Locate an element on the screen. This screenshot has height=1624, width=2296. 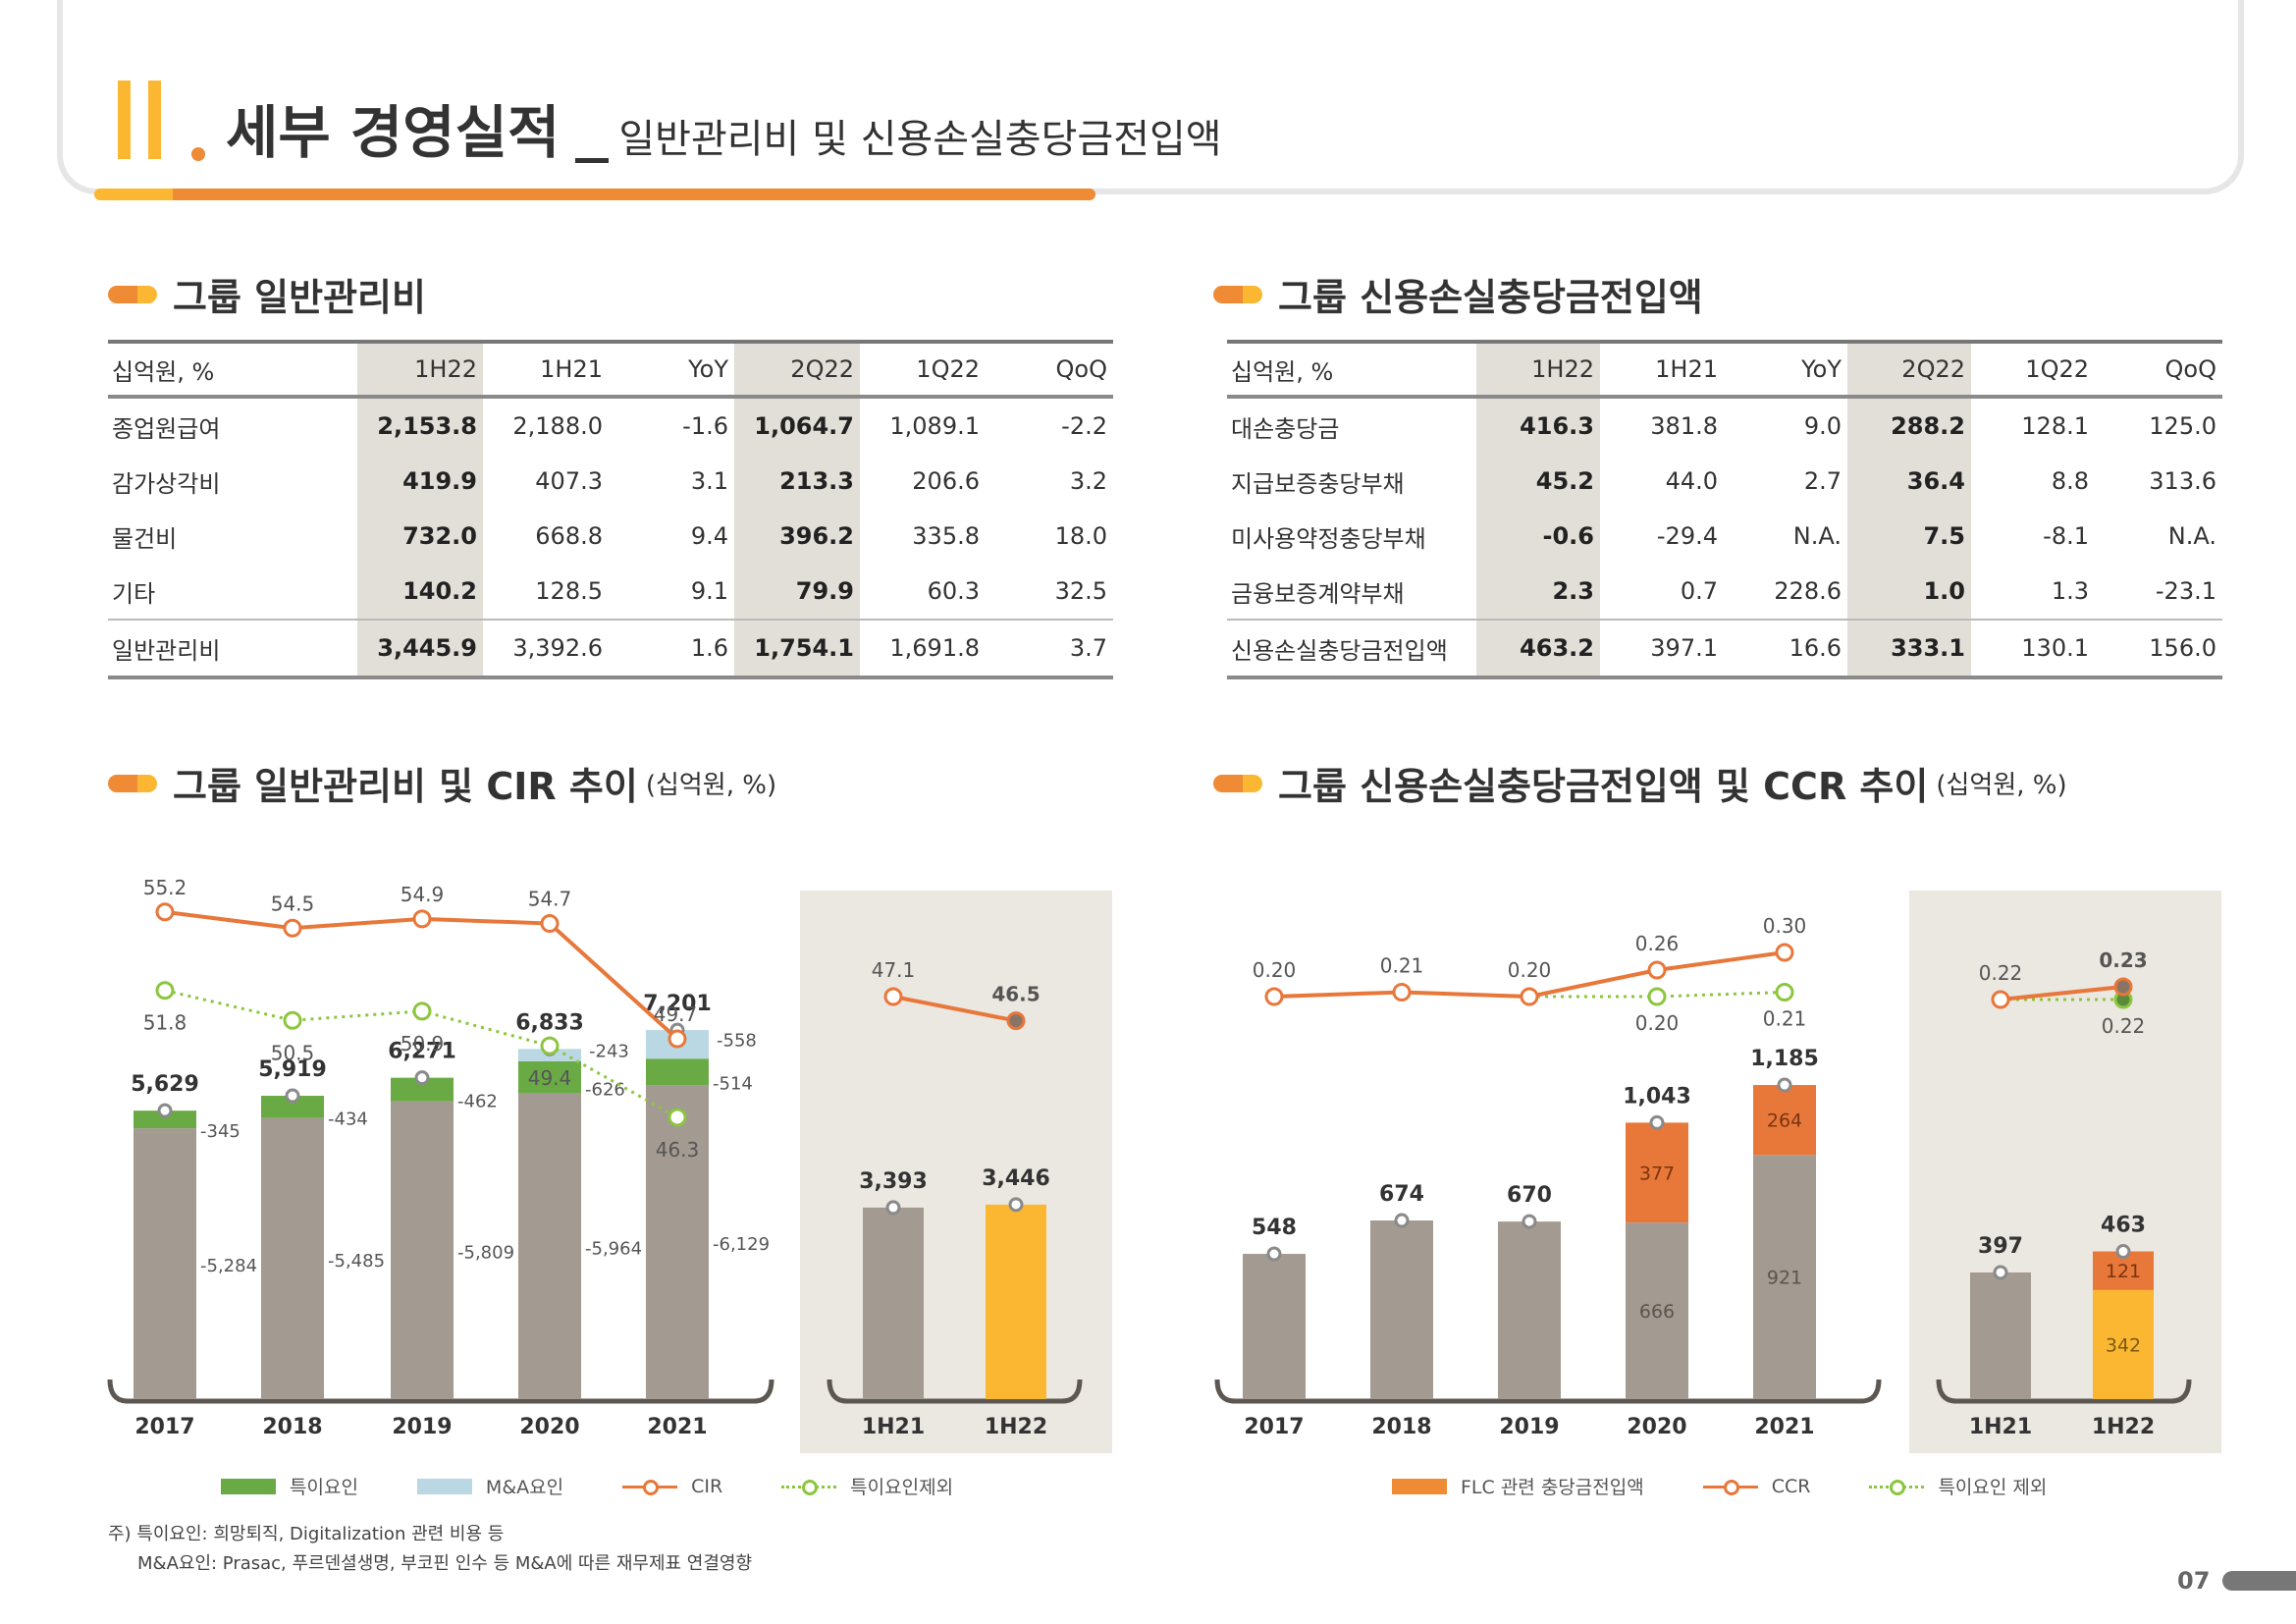
table-cell: 79.9 is located at coordinates (797, 592).